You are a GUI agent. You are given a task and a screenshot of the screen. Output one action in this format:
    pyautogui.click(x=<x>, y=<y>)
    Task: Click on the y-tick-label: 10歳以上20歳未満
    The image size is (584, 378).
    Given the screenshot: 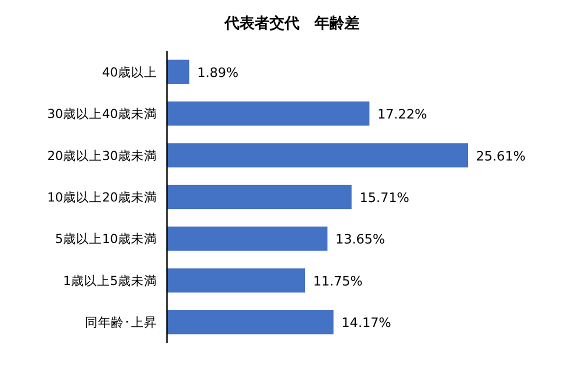 What is the action you would take?
    pyautogui.click(x=102, y=197)
    